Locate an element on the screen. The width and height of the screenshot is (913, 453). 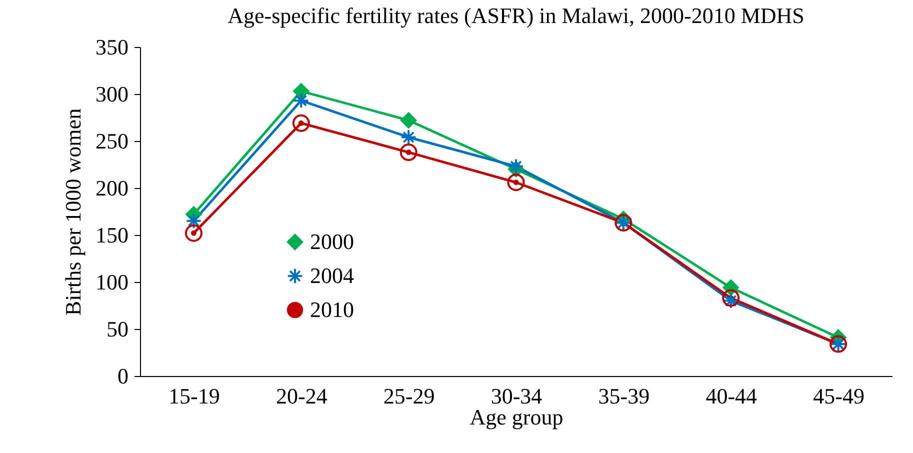
x-tick-label: 25-29 is located at coordinates (409, 396).